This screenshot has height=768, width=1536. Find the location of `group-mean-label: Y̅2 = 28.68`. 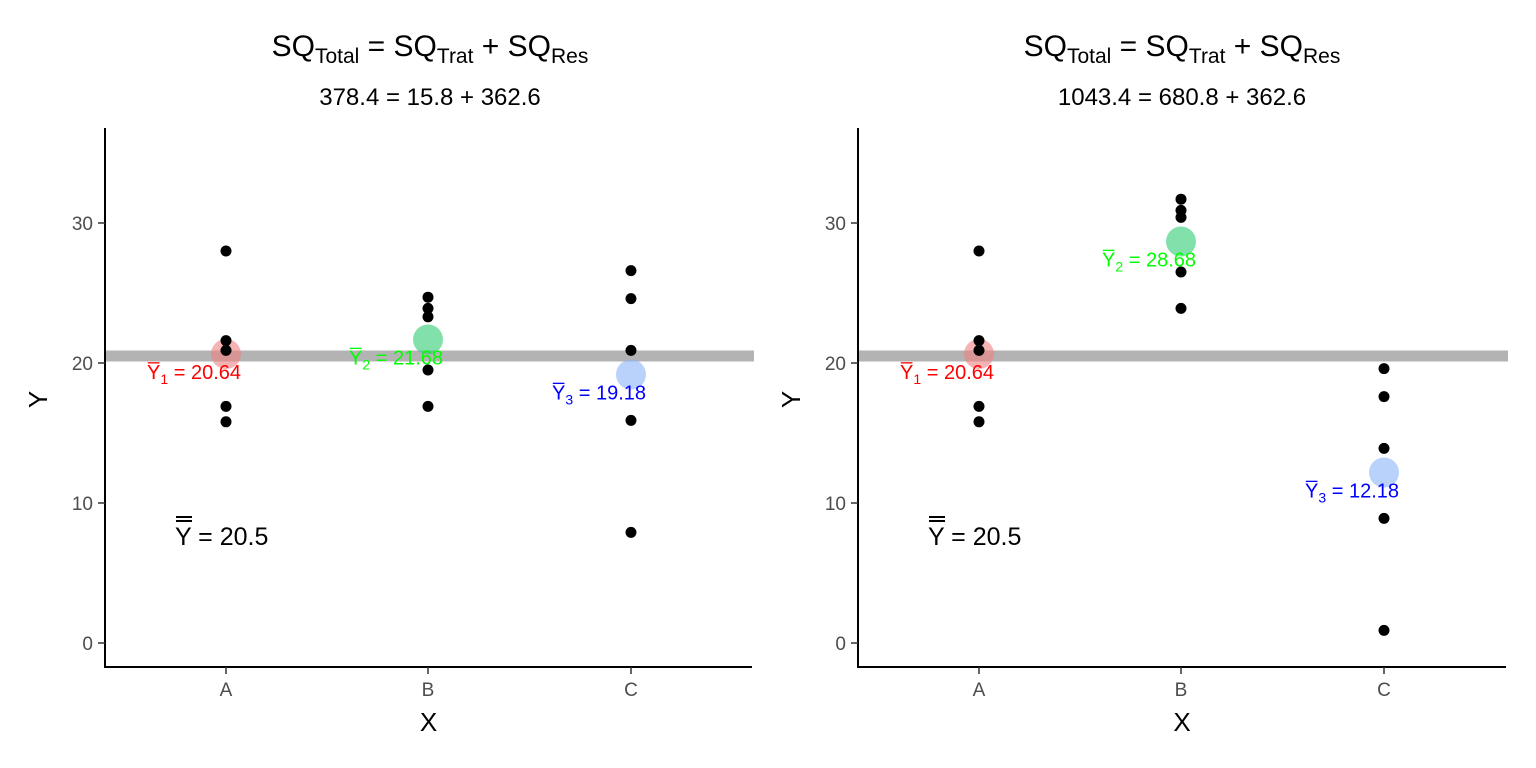

group-mean-label: Y̅2 = 28.68 is located at coordinates (1149, 262).